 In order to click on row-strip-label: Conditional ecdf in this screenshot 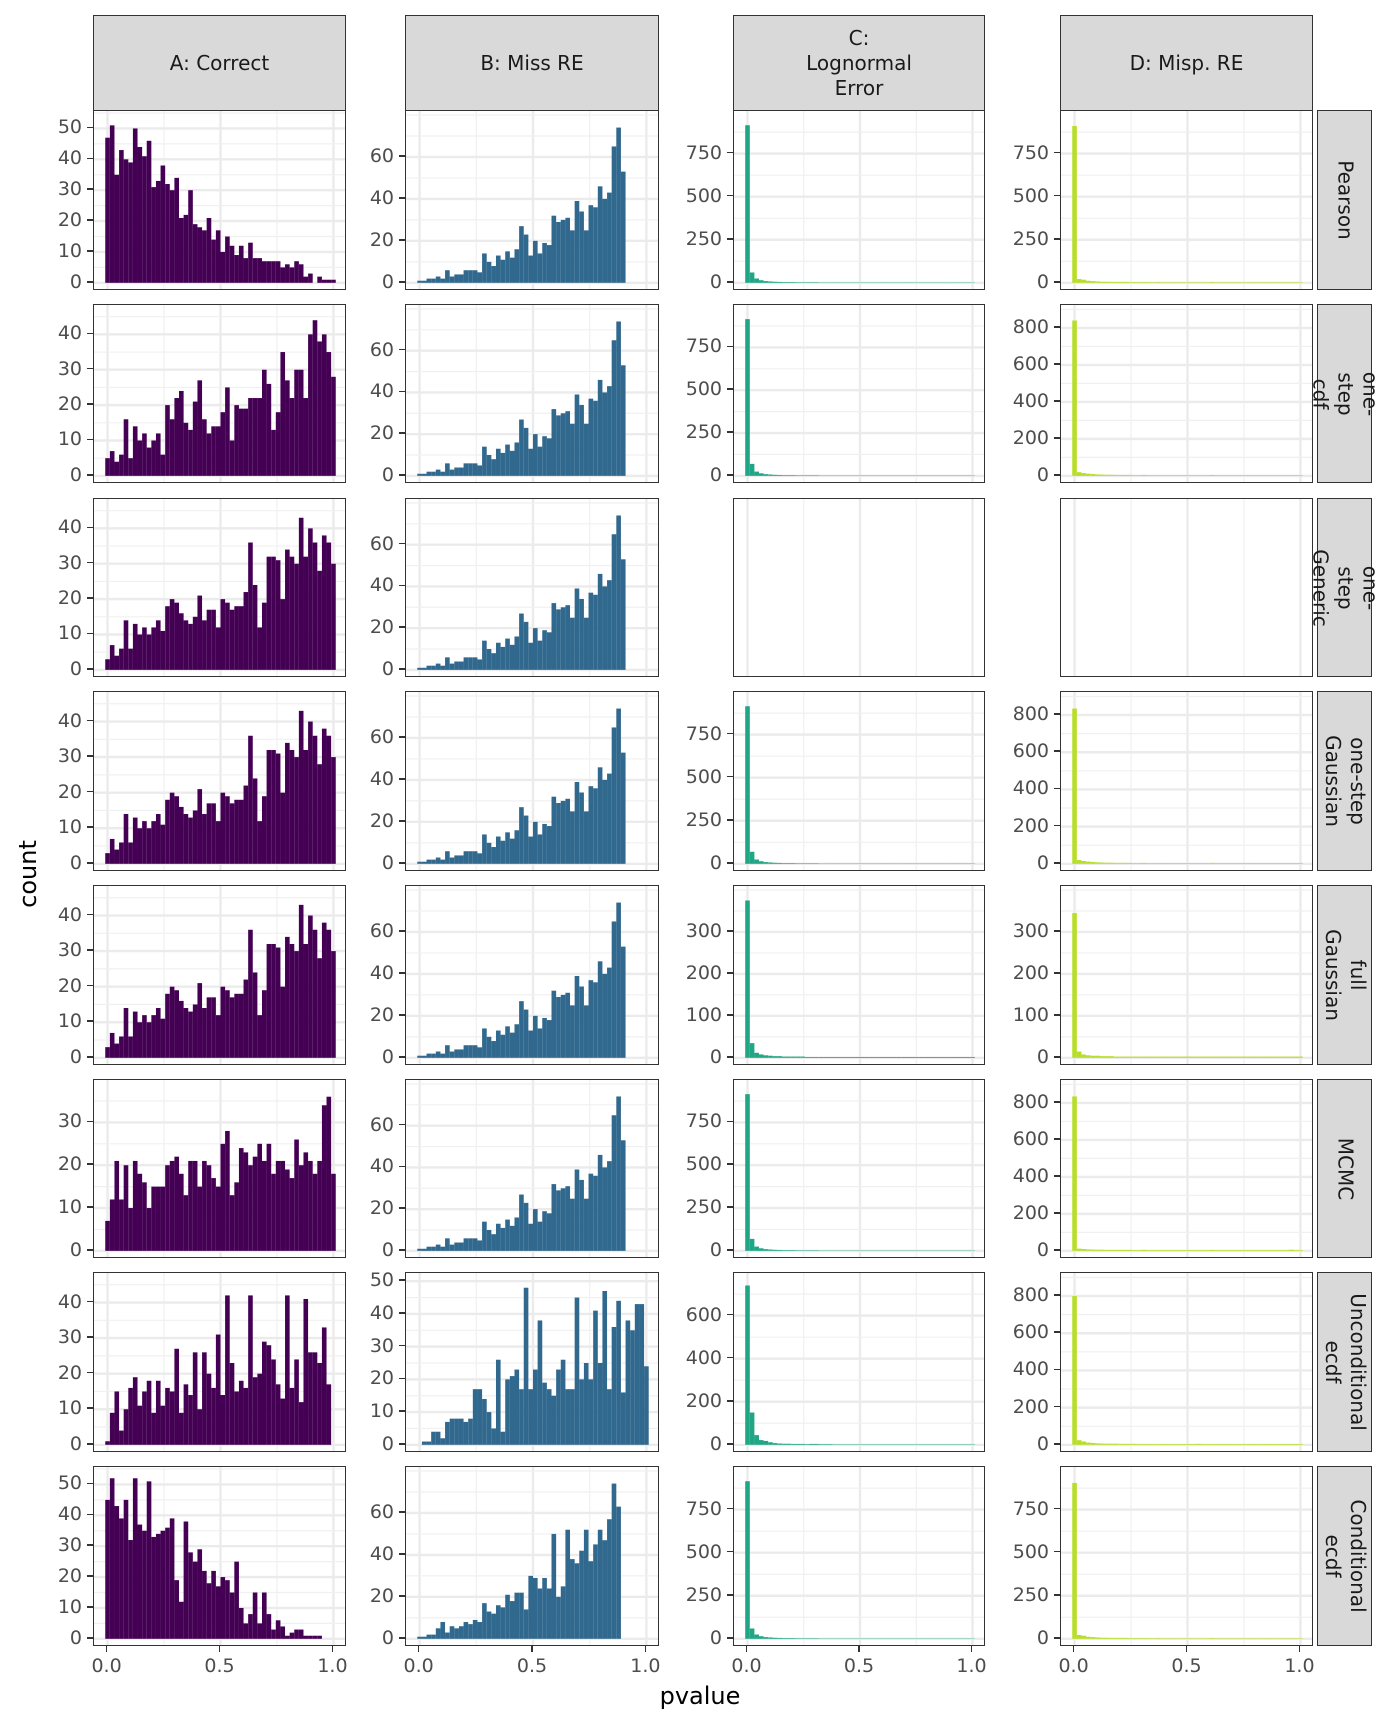, I will do `click(1345, 1556)`.